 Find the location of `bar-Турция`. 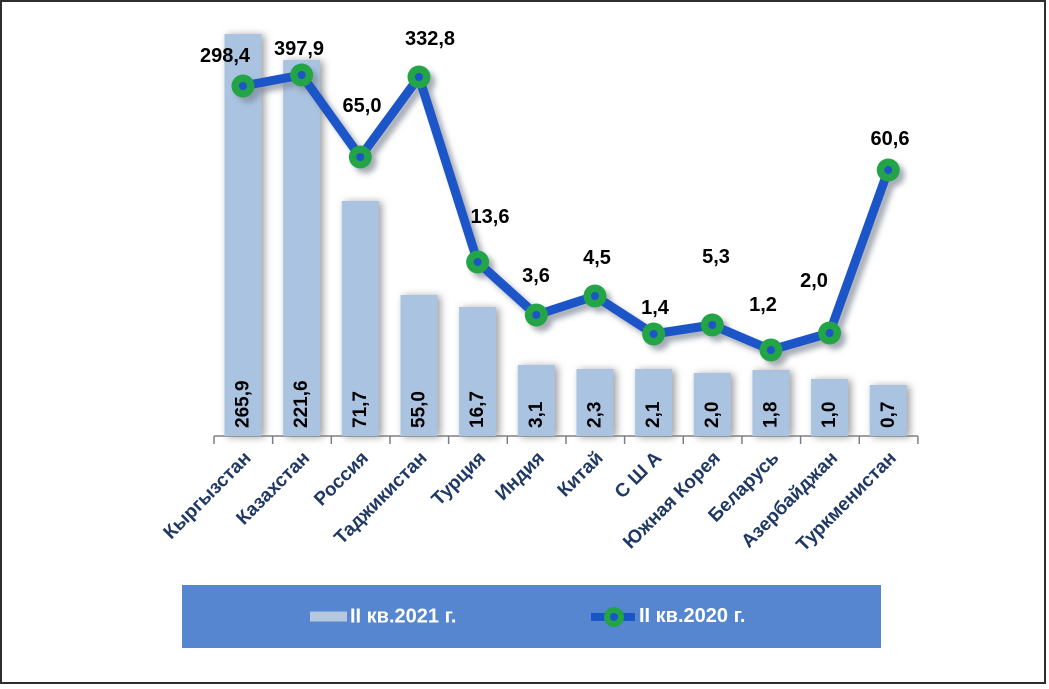

bar-Турция is located at coordinates (478, 371).